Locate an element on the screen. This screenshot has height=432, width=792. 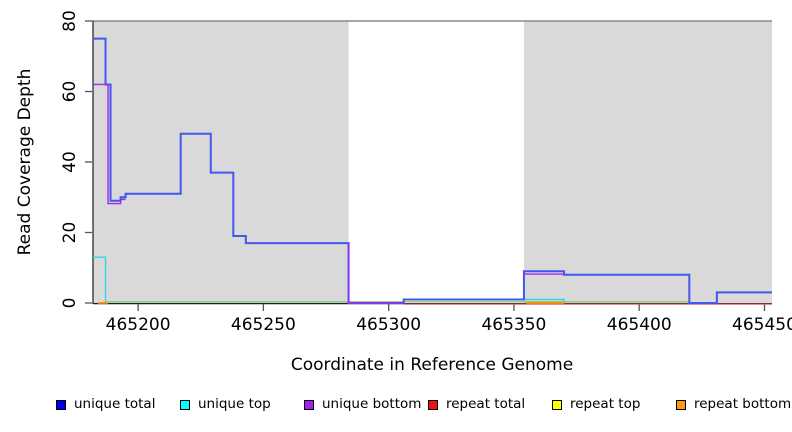
legend-label: unique top is located at coordinates (234, 404).